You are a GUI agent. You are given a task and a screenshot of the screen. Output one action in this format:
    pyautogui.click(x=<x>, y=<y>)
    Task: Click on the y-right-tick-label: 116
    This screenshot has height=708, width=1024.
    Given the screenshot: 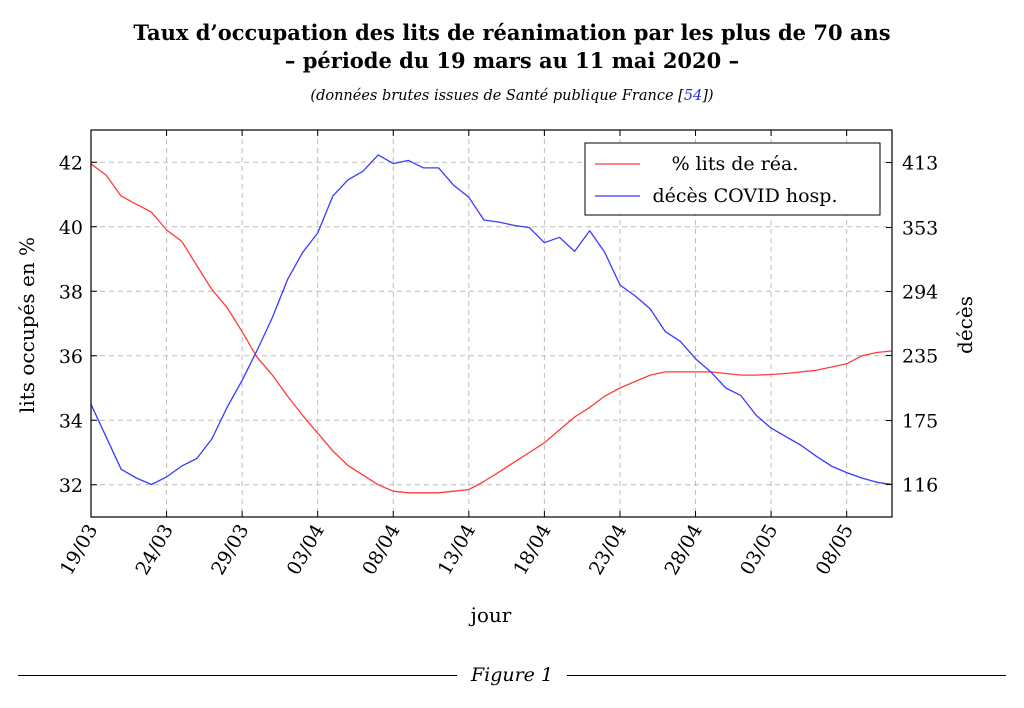 What is the action you would take?
    pyautogui.click(x=920, y=485)
    